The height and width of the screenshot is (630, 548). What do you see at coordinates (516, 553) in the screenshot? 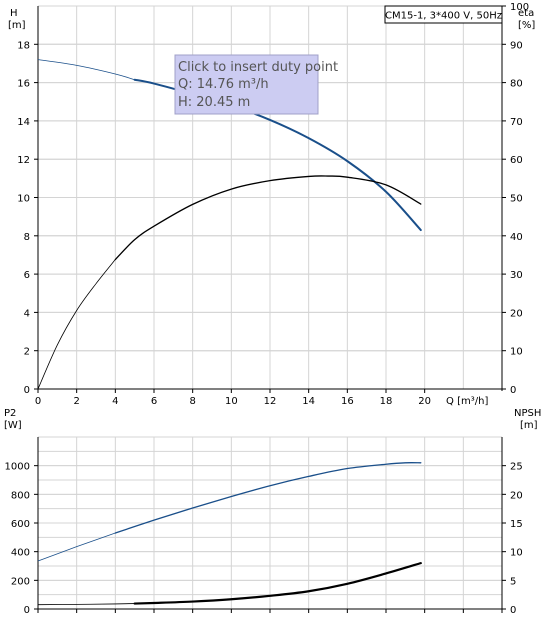
I see `npsh-tick-label: 10` at bounding box center [516, 553].